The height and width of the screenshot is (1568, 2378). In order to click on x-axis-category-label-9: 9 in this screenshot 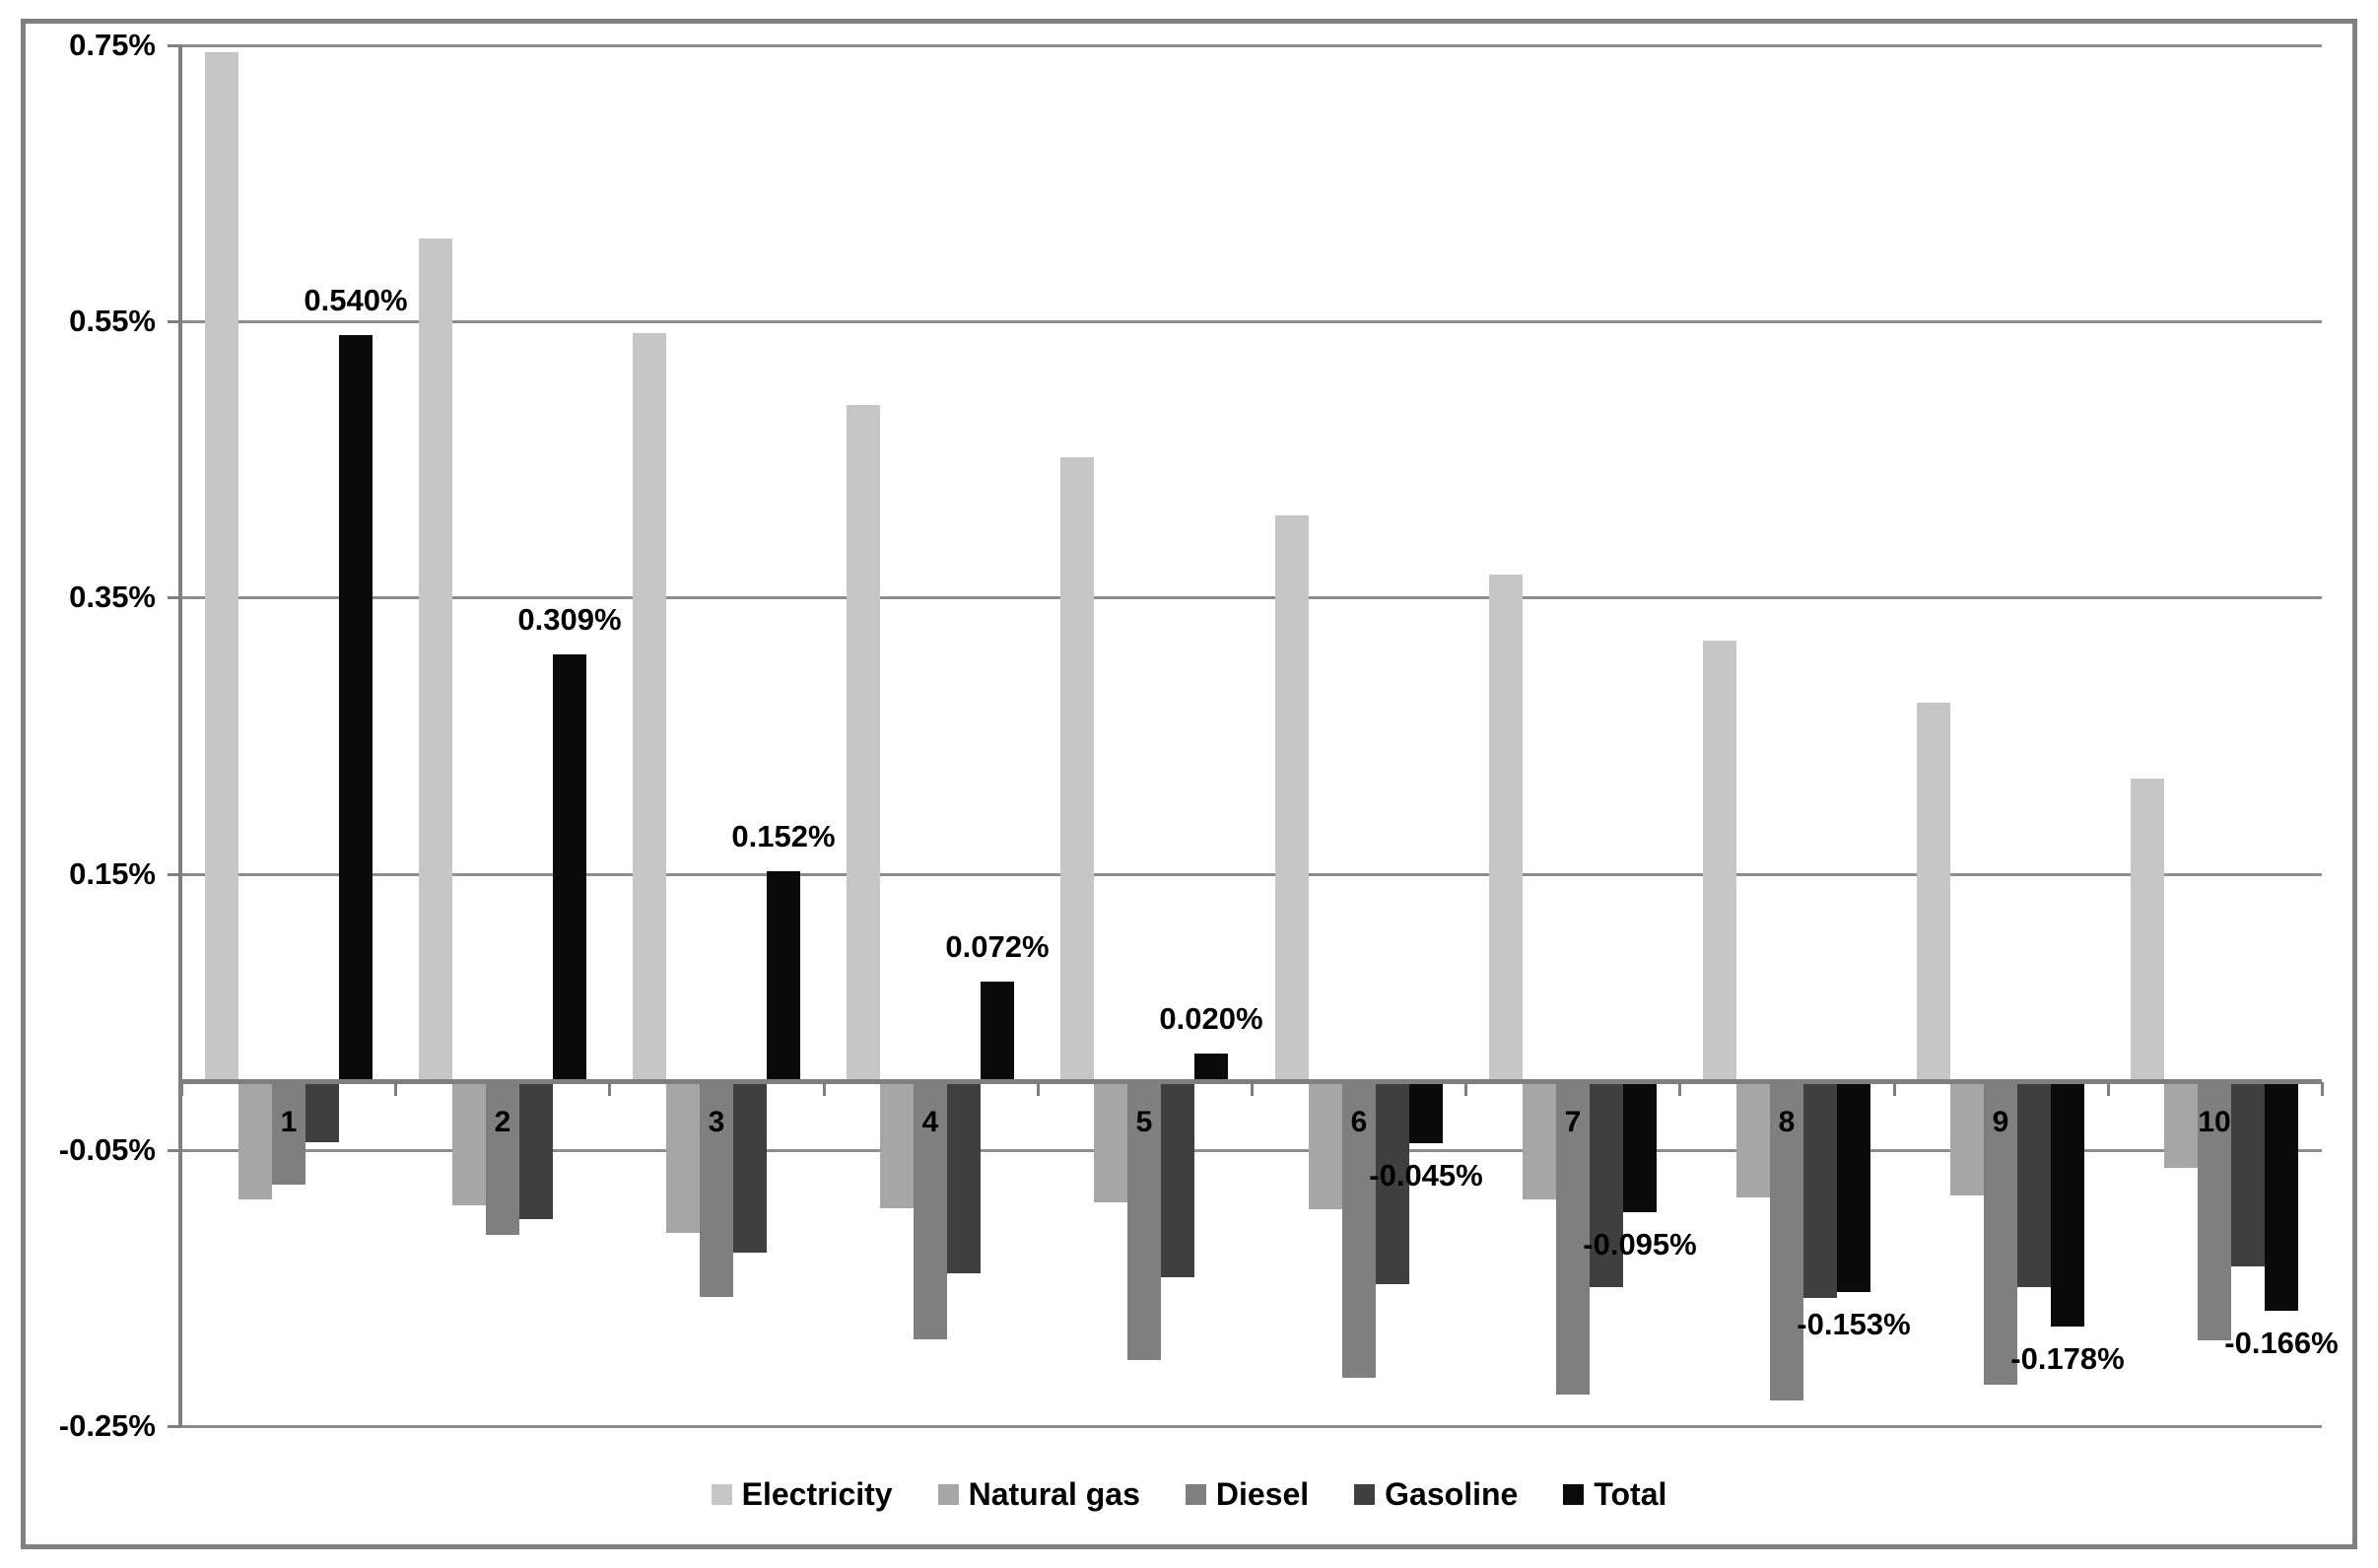, I will do `click(2000, 1122)`.